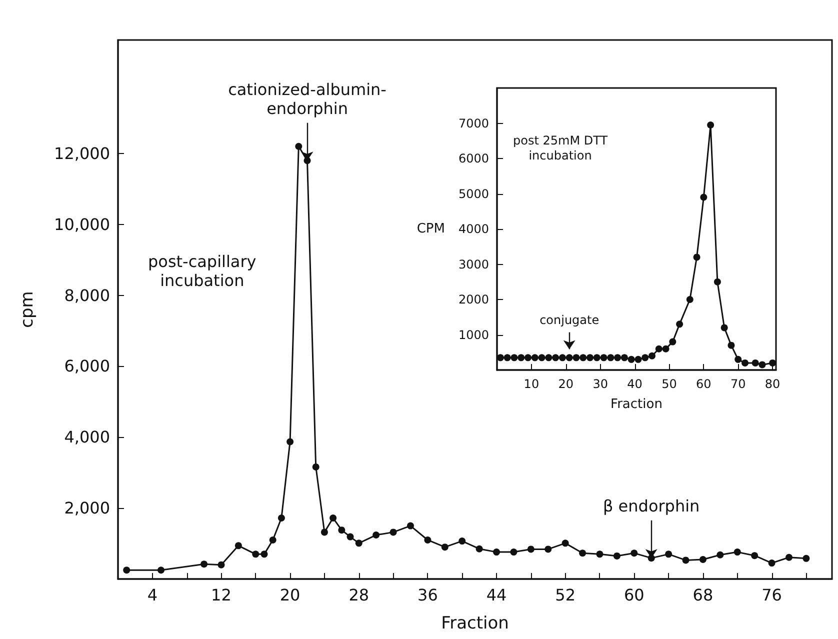 The height and width of the screenshot is (639, 838). I want to click on y-tick-label: 8,000, so click(87, 295).